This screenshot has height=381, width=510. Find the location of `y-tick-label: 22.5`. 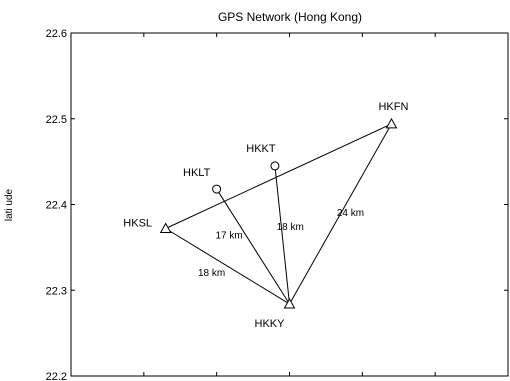

y-tick-label: 22.5 is located at coordinates (56, 120).